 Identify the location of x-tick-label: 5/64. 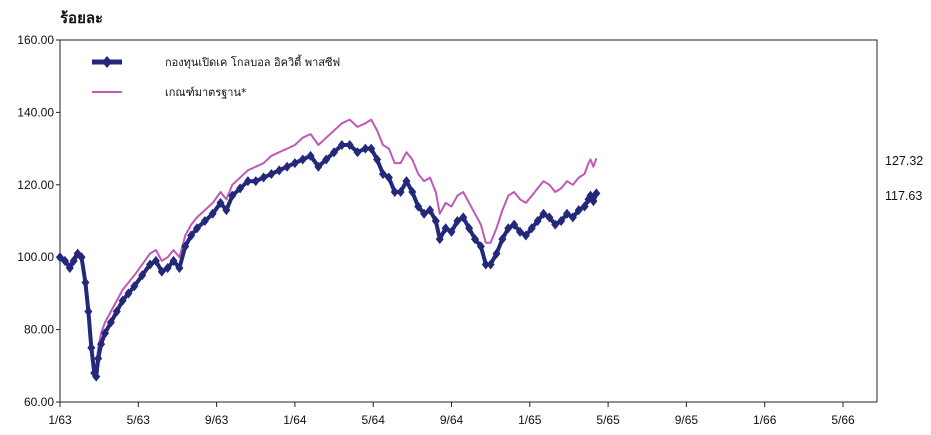
(374, 420).